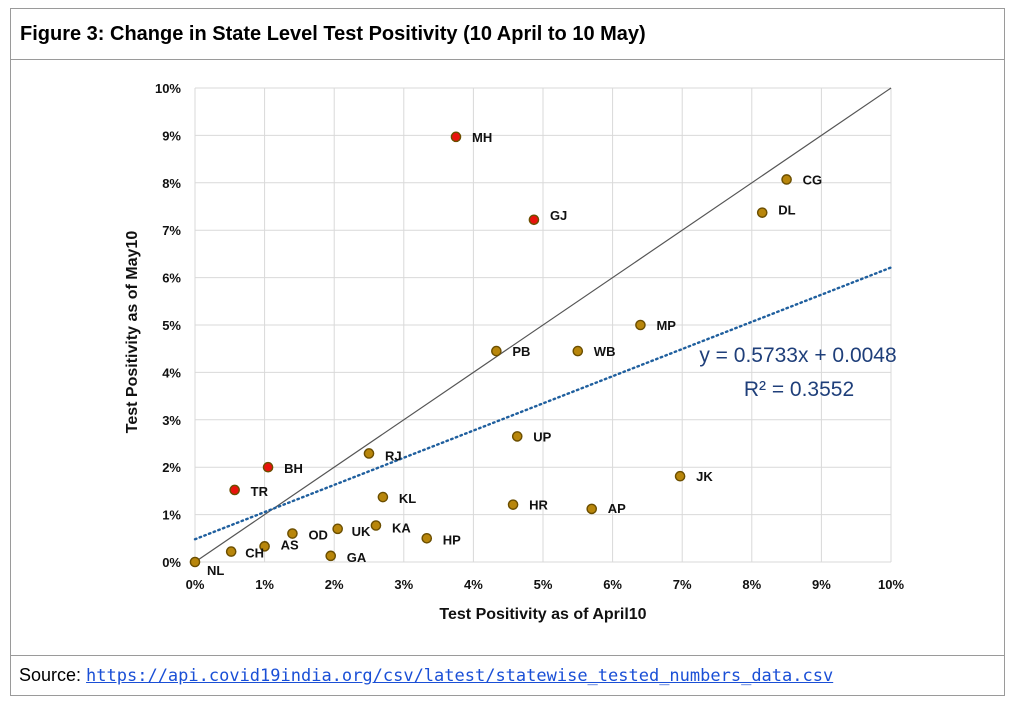 The height and width of the screenshot is (703, 1024). Describe the element at coordinates (369, 453) in the screenshot. I see `data-point-rj` at that location.